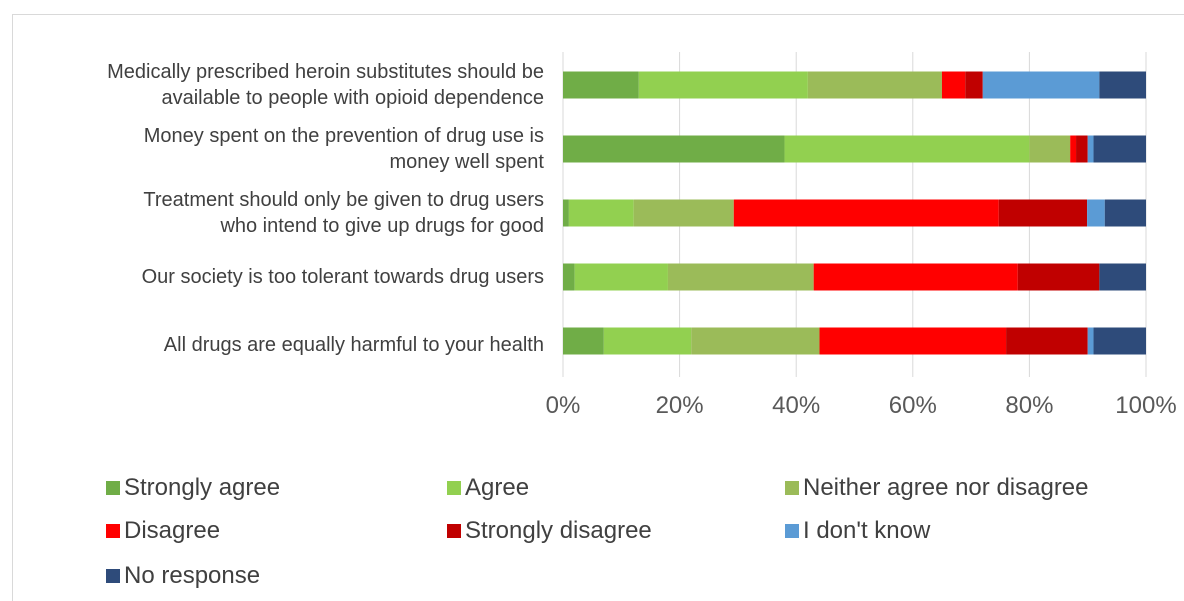 This screenshot has width=1184, height=601. Describe the element at coordinates (1119, 149) in the screenshot. I see `bar-segment-row1-no-response` at that location.